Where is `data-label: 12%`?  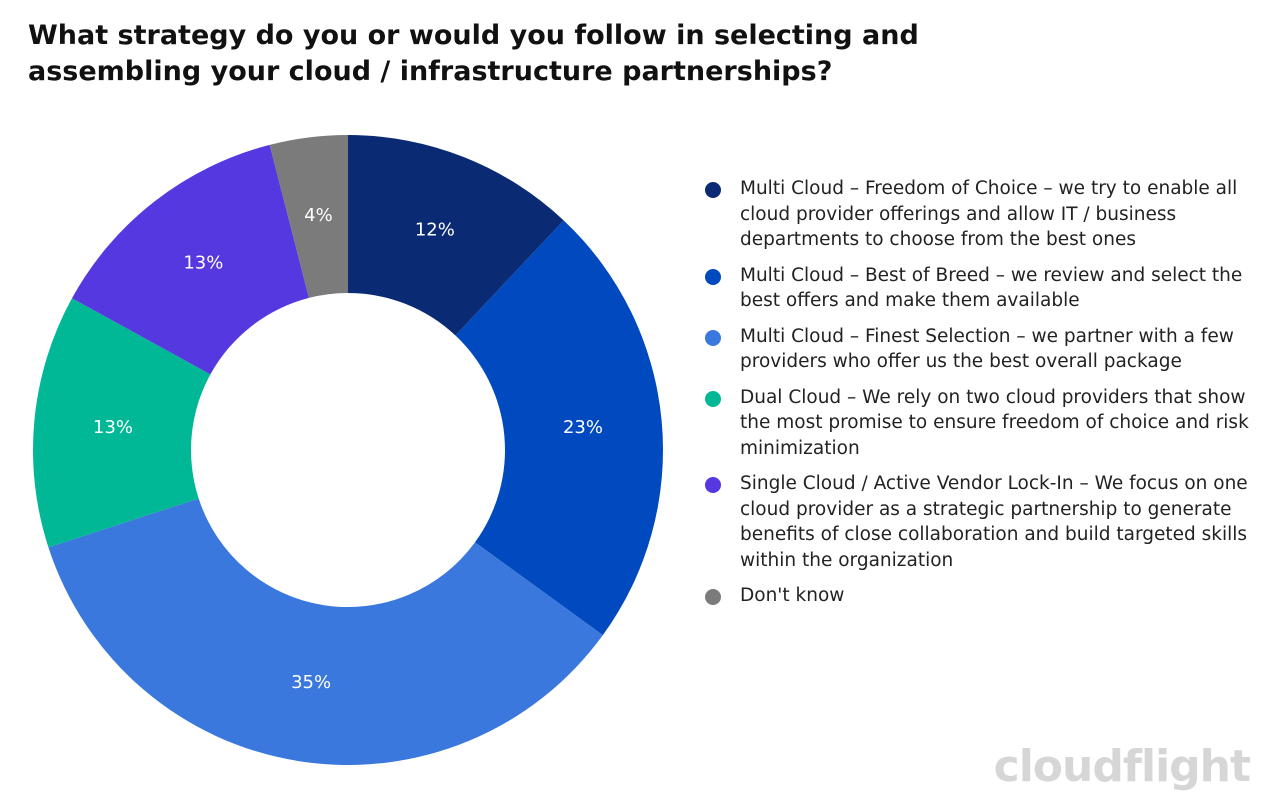
data-label: 12% is located at coordinates (435, 230).